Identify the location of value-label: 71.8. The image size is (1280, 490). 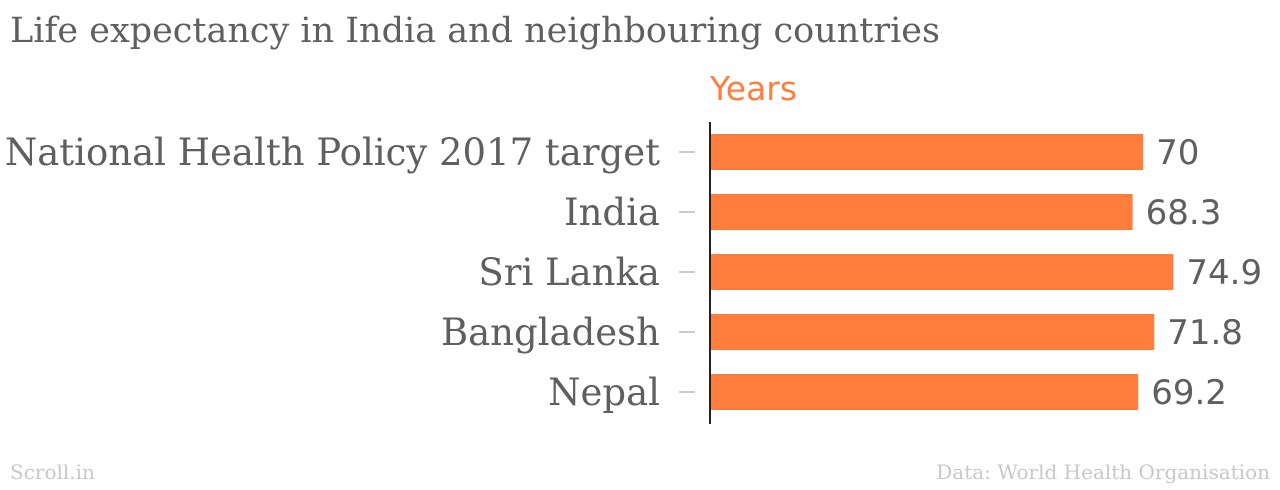
(1205, 333).